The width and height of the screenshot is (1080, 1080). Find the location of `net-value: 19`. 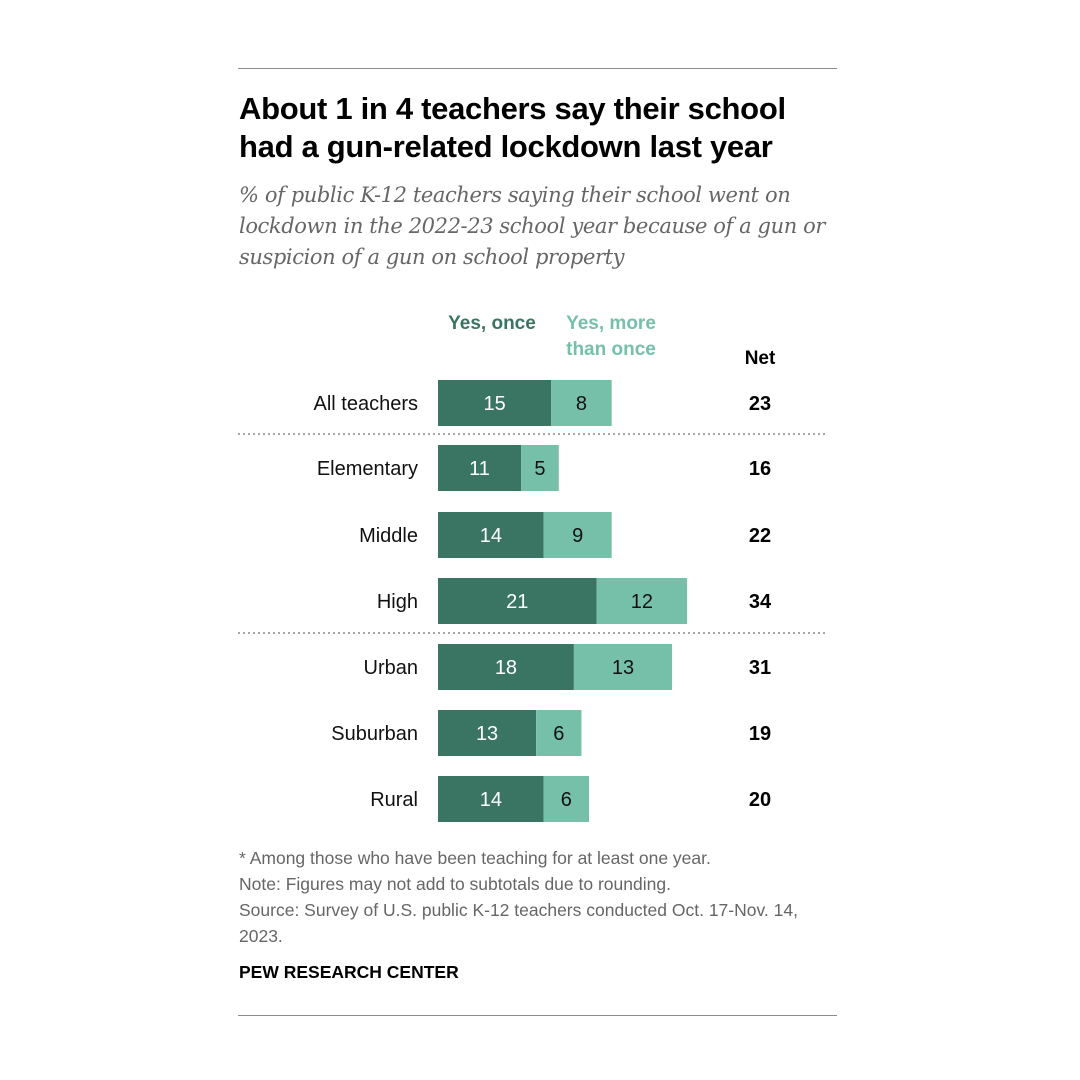

net-value: 19 is located at coordinates (760, 734).